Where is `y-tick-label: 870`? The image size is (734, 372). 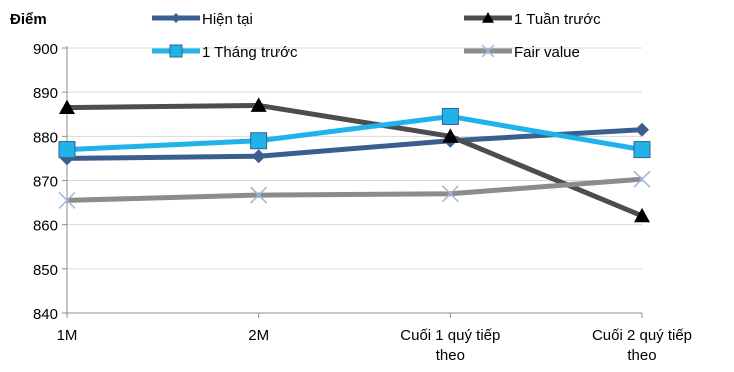
y-tick-label: 870 is located at coordinates (45, 182).